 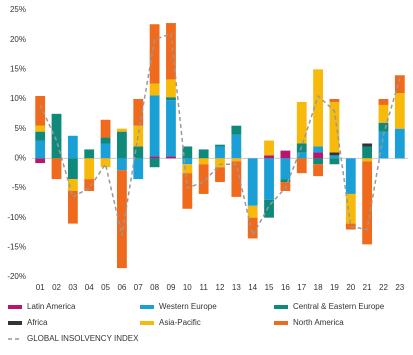 I want to click on y-tick-label: 15%, so click(x=18, y=68).